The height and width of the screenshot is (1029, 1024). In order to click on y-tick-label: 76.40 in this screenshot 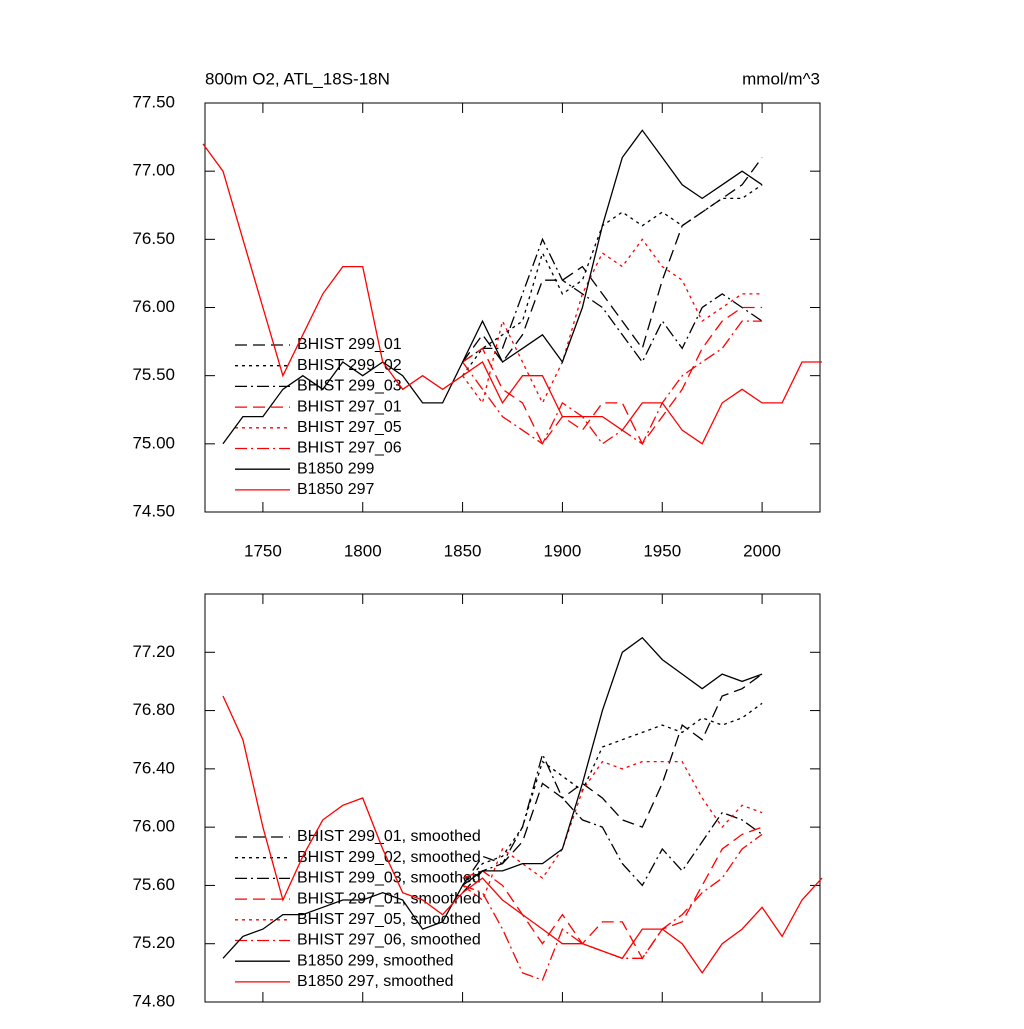, I will do `click(153, 767)`.